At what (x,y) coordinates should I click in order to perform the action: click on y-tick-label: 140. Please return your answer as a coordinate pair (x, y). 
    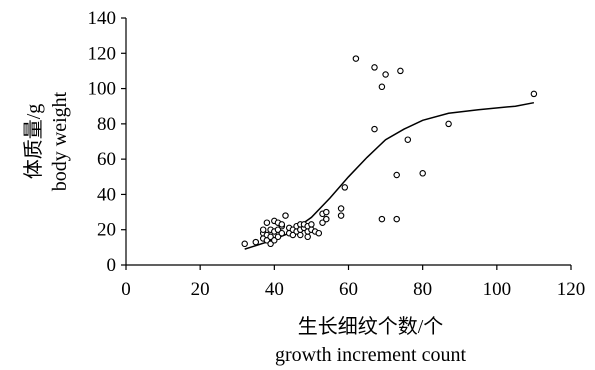
    Looking at the image, I should click on (102, 18).